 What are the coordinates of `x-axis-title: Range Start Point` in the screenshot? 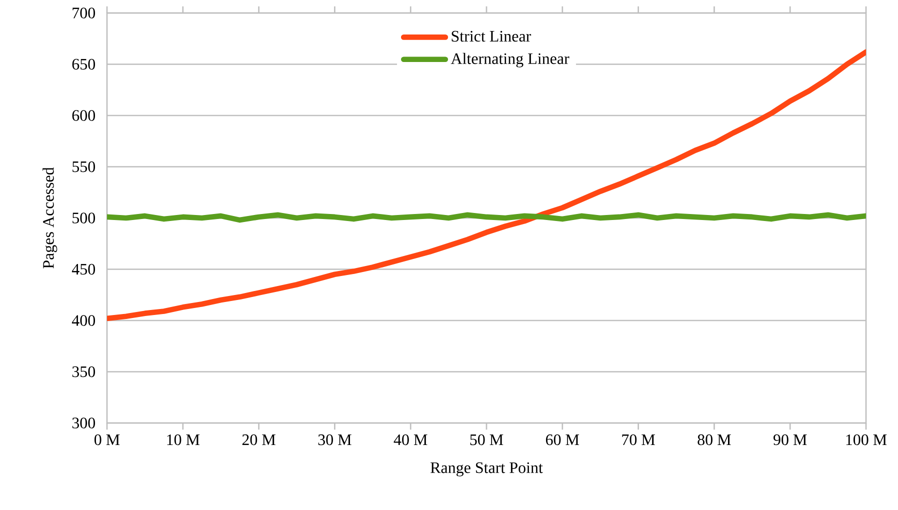 It's located at (486, 469).